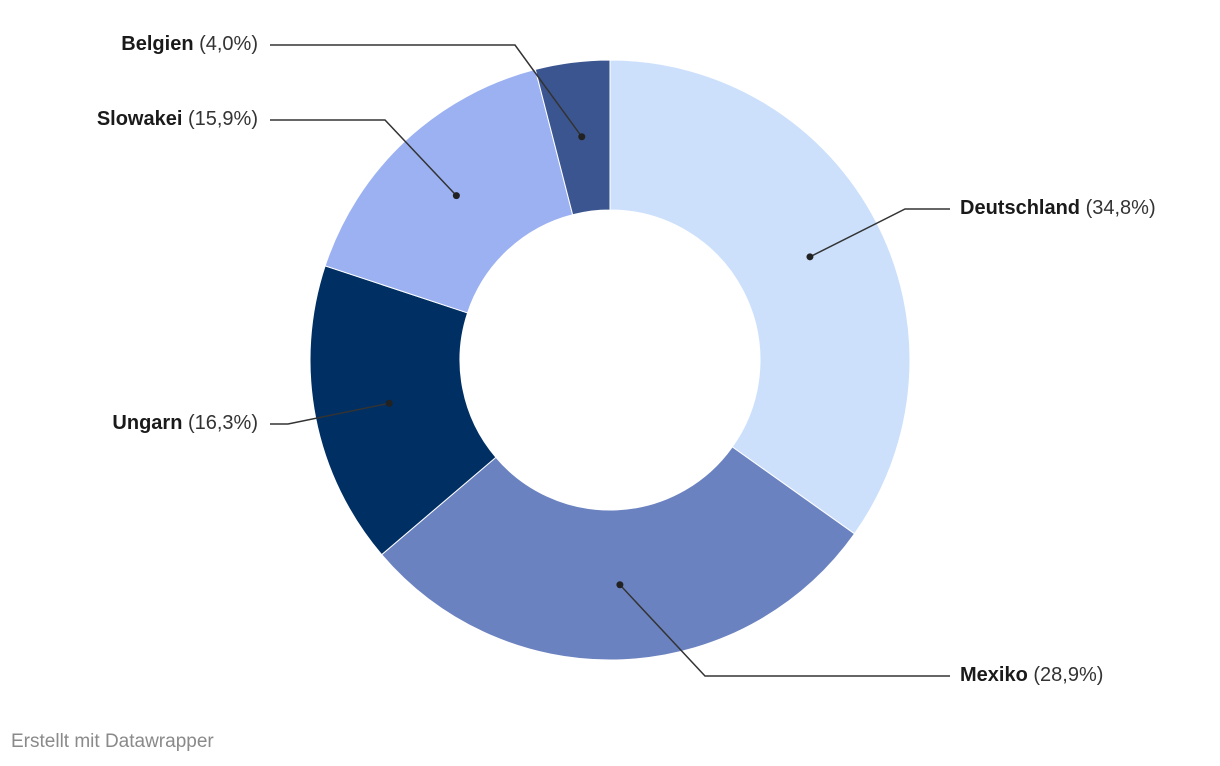 The image size is (1220, 766). Describe the element at coordinates (879, 233) in the screenshot. I see `leader-line-deutschland` at that location.